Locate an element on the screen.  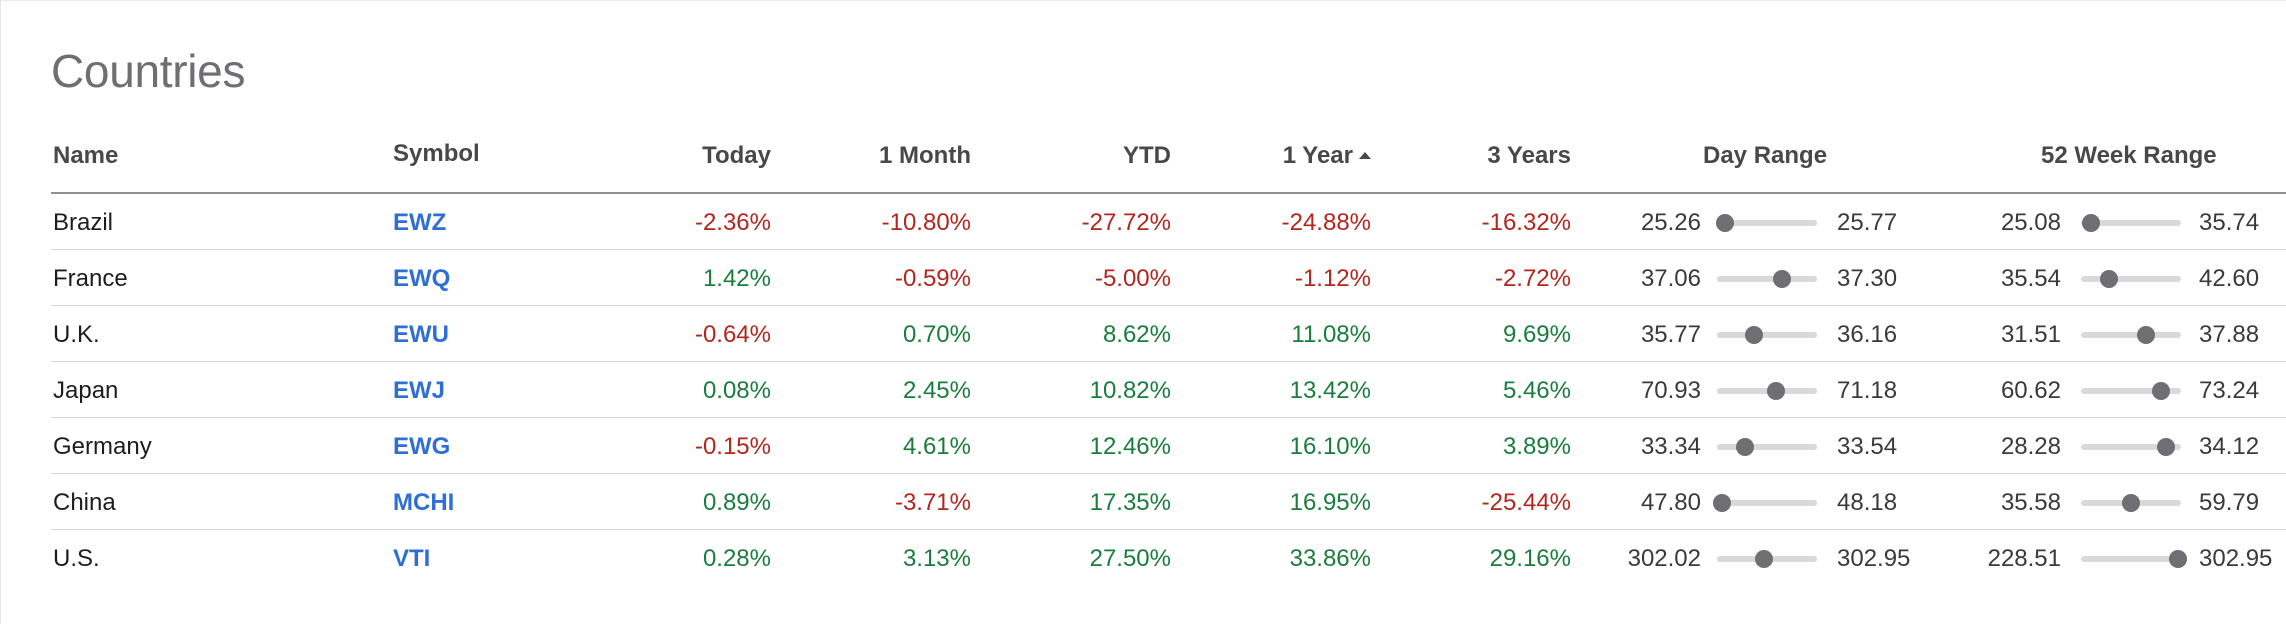
header-1-year: 1 Year is located at coordinates (1327, 156).